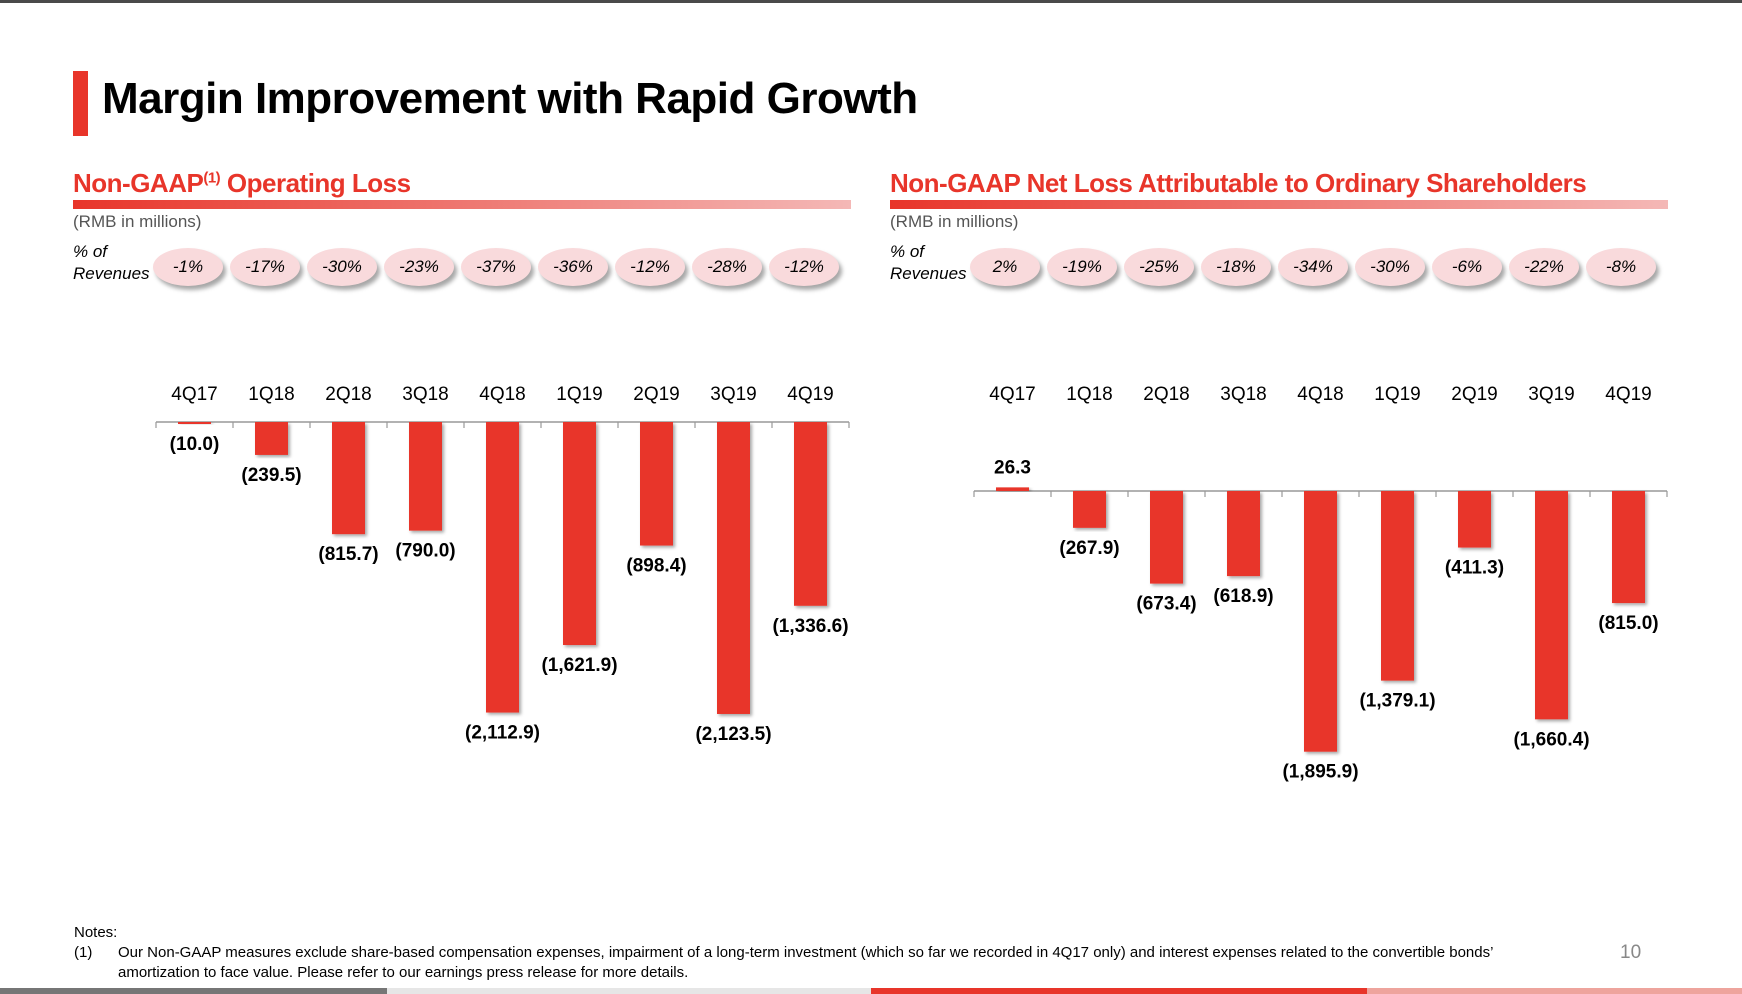  Describe the element at coordinates (733, 734) in the screenshot. I see `data-label: (2,123.5)` at that location.